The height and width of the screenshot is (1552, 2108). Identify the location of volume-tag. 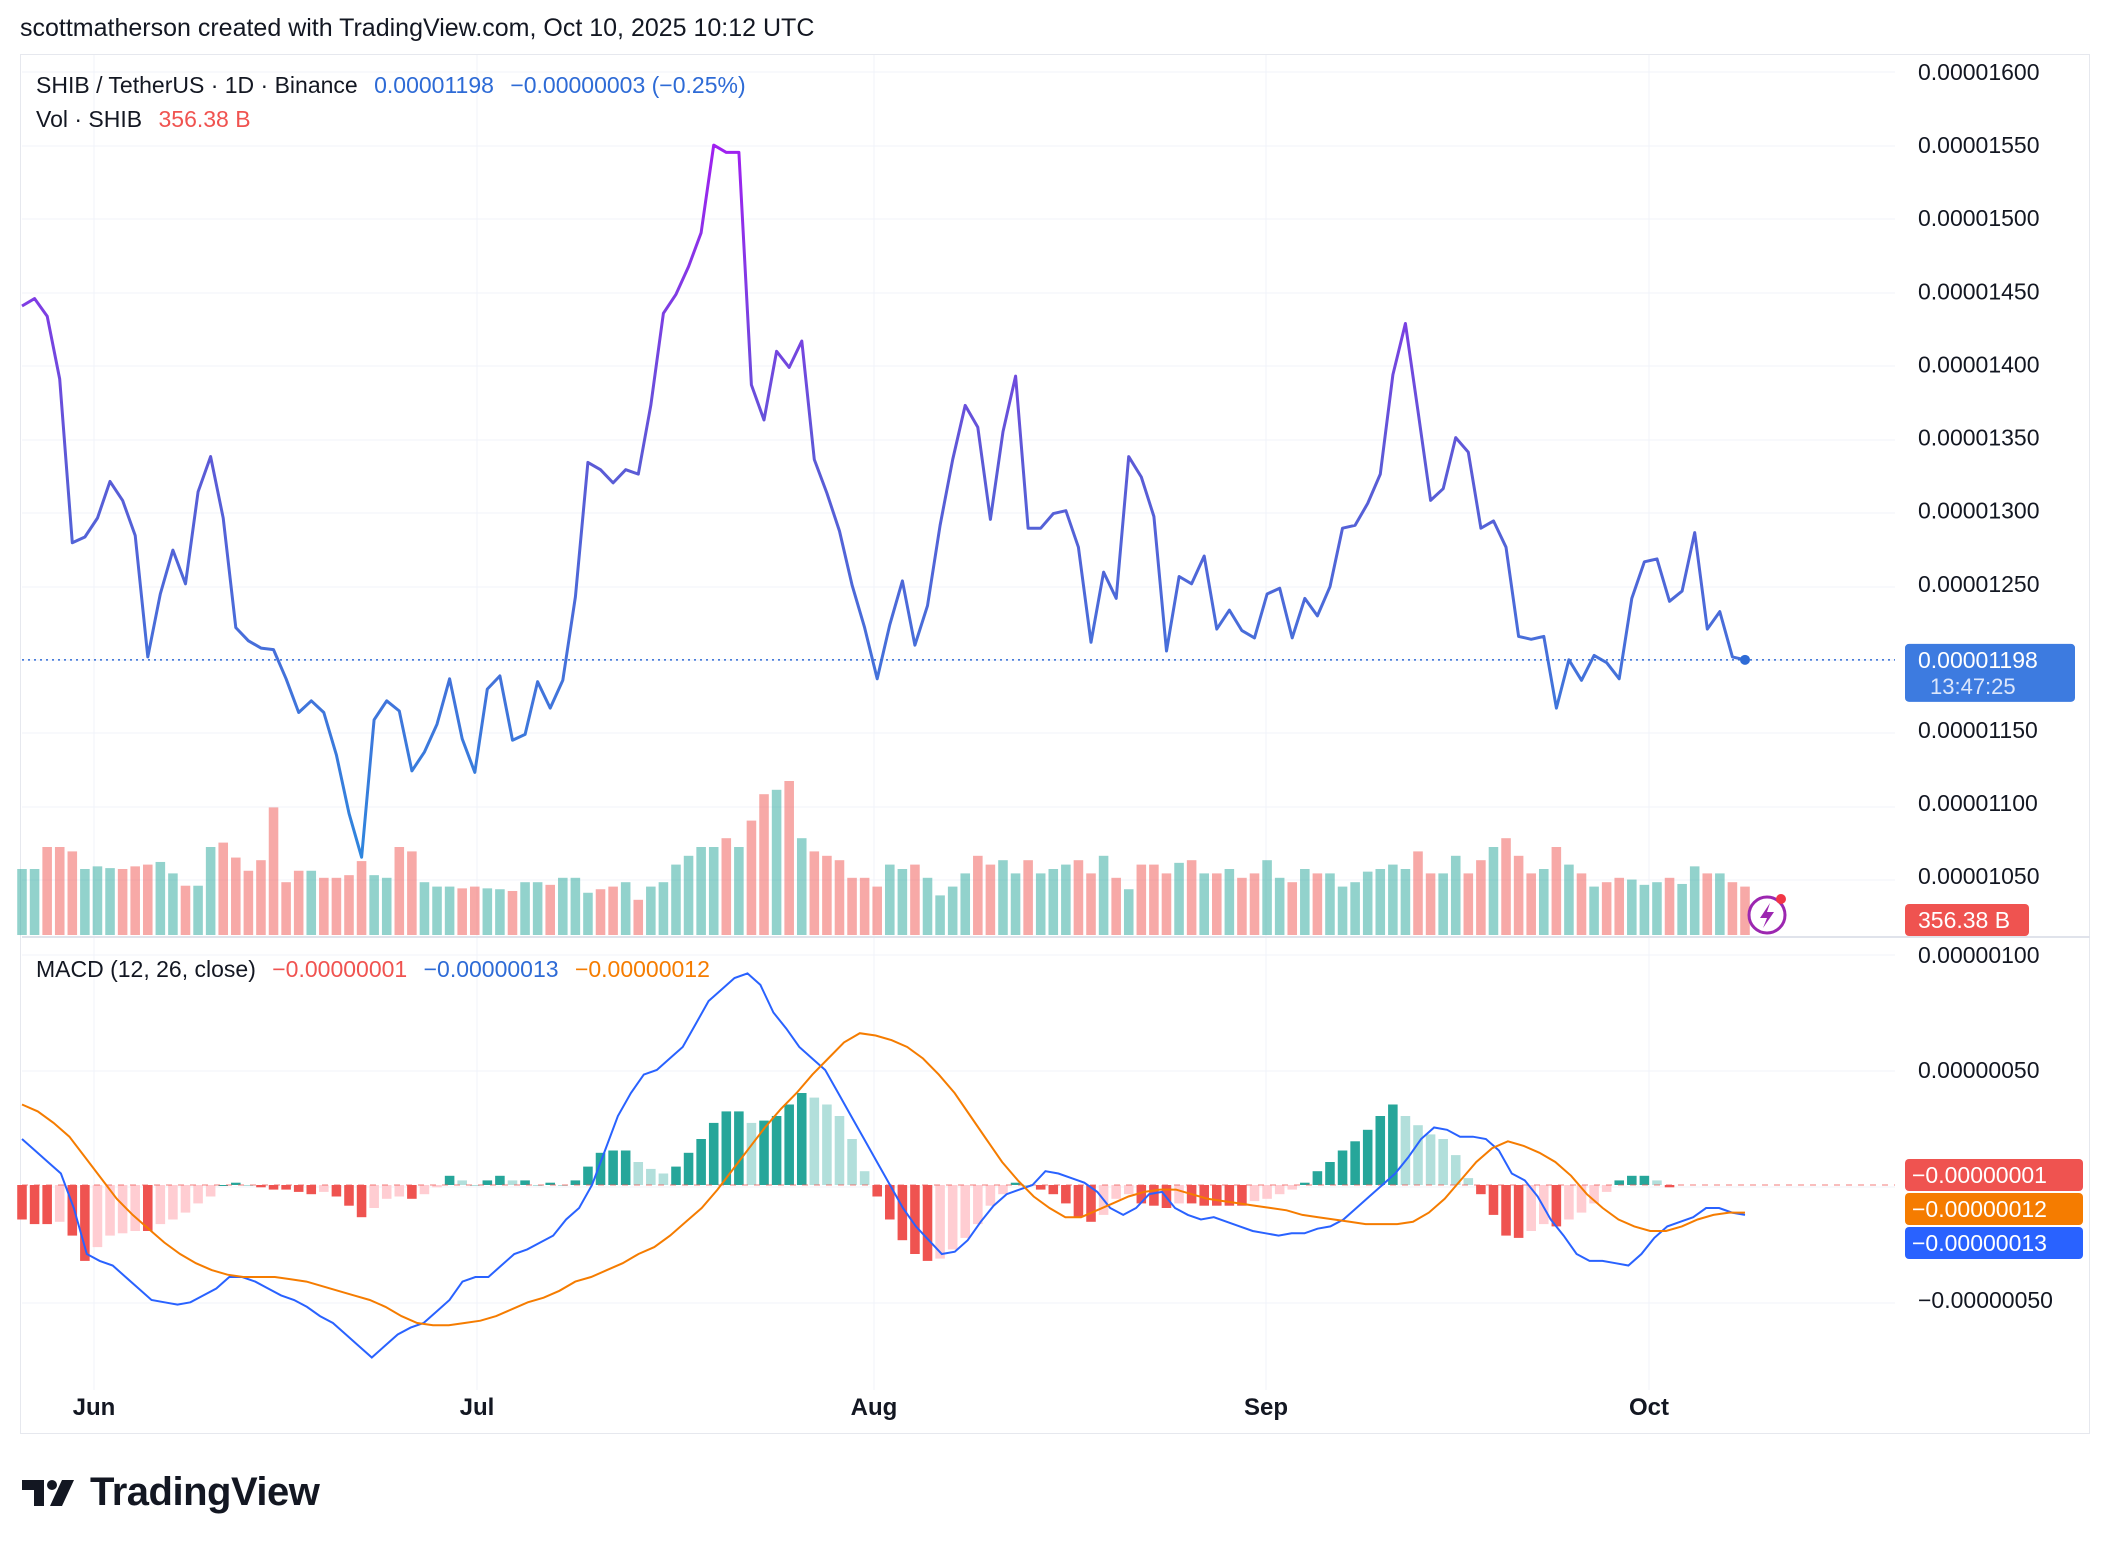
(1967, 920).